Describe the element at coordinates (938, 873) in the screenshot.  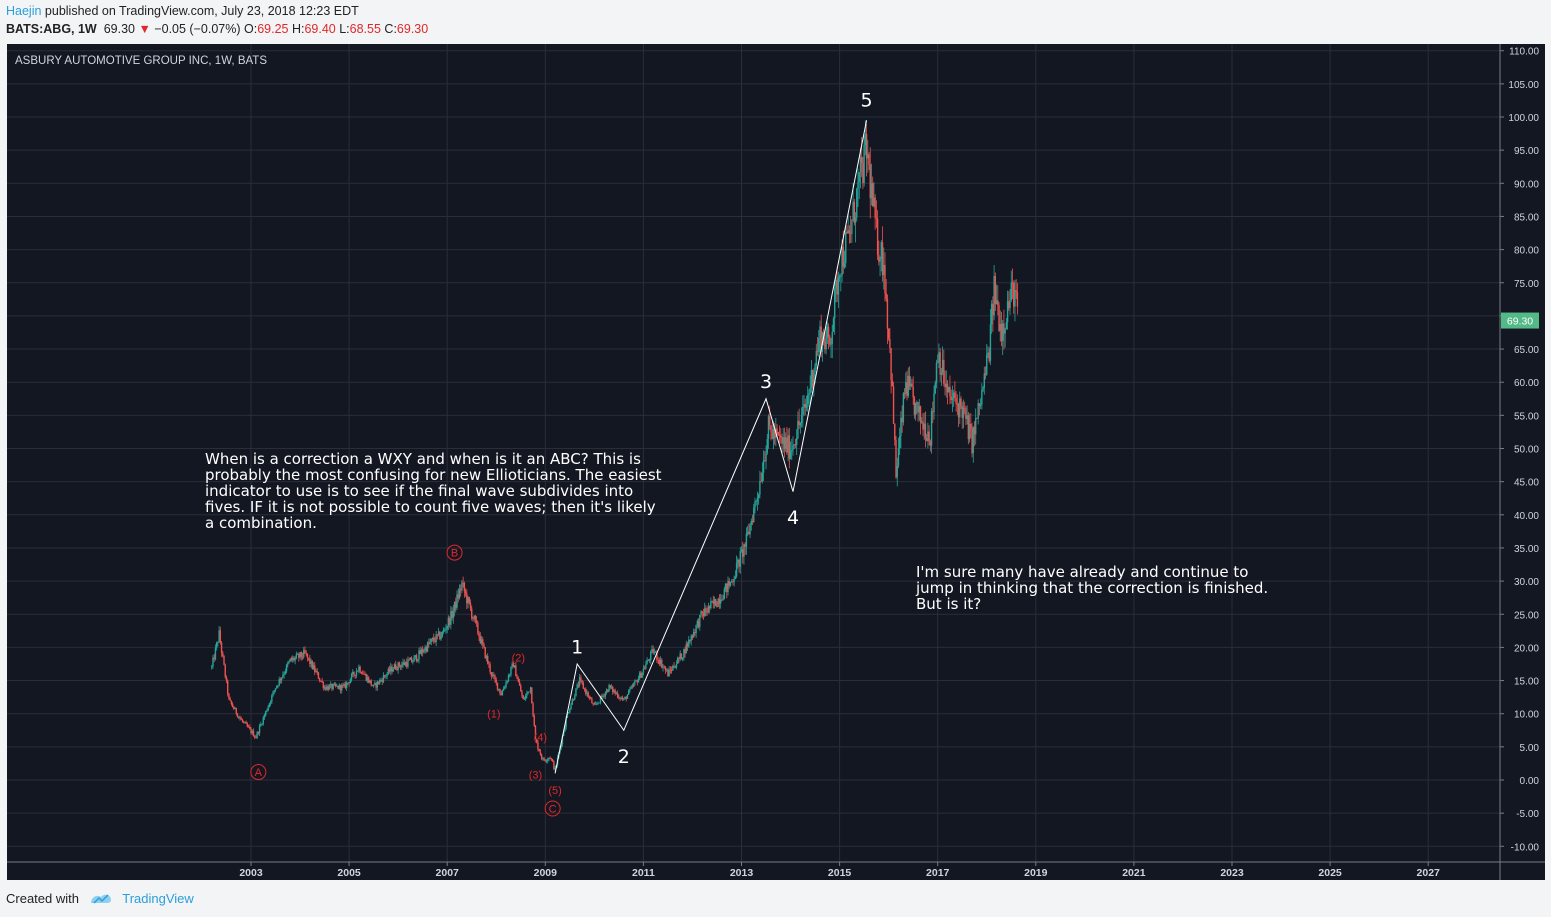
I see `x-tick-label: 2017` at that location.